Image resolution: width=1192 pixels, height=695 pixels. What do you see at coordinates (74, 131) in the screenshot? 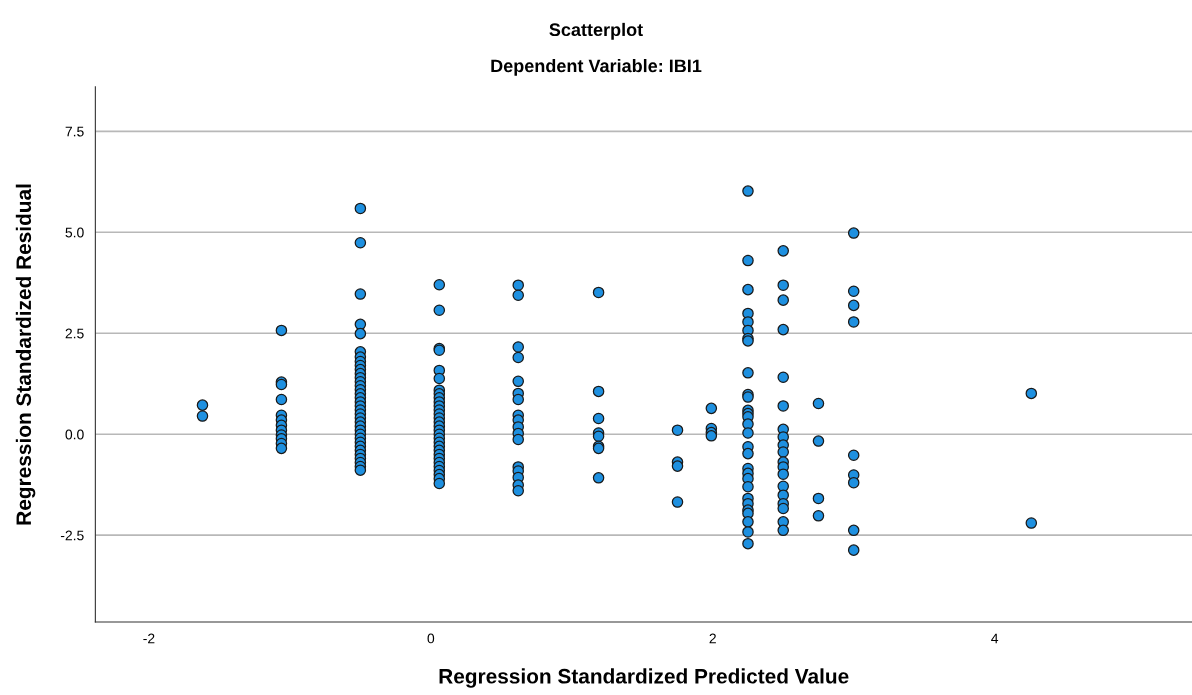
I see `y-tick-label: 7.5` at bounding box center [74, 131].